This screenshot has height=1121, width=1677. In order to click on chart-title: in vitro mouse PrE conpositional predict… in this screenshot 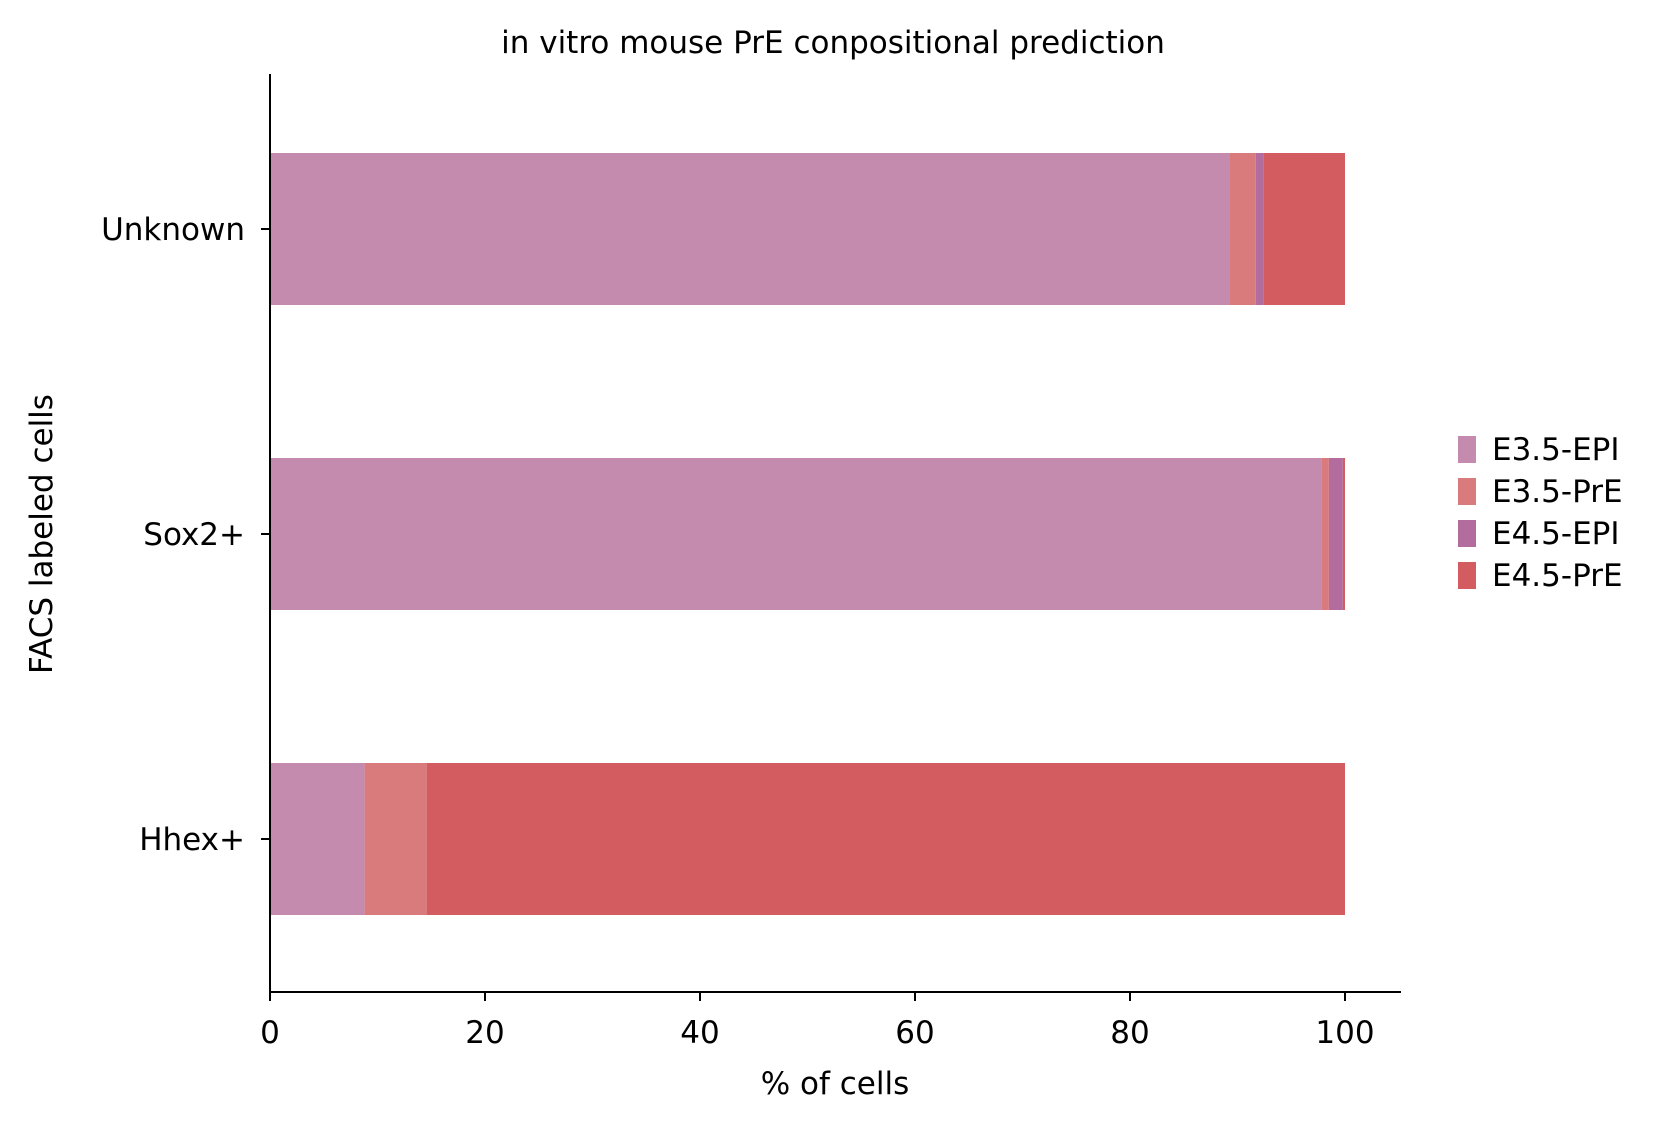, I will do `click(833, 43)`.